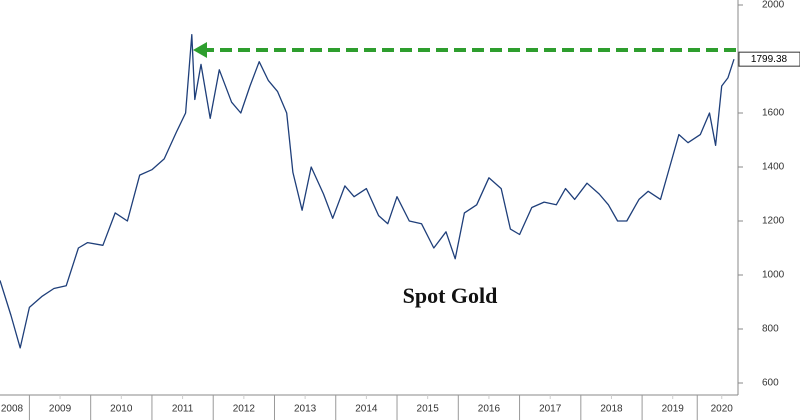 This screenshot has height=420, width=800. Describe the element at coordinates (60, 409) in the screenshot. I see `x-tick-label: 2009` at that location.